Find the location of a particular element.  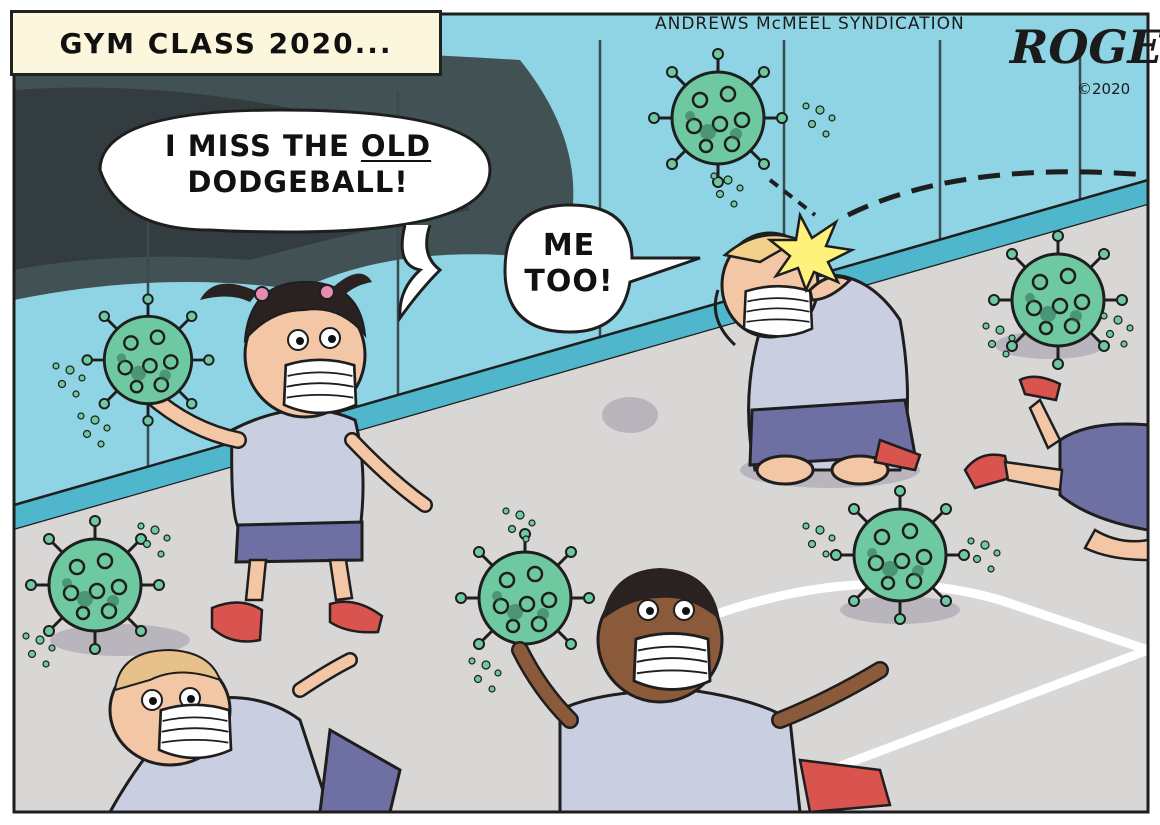

boy-reply-bubble: ME TOO! is located at coordinates (569, 264).